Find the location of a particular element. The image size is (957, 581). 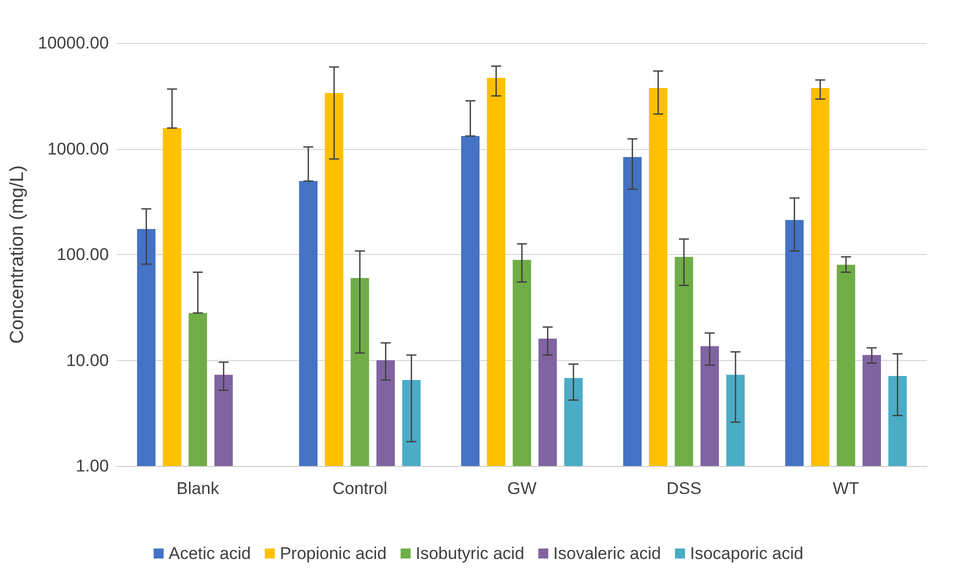

legend-label: Acetic acid is located at coordinates (209, 553).